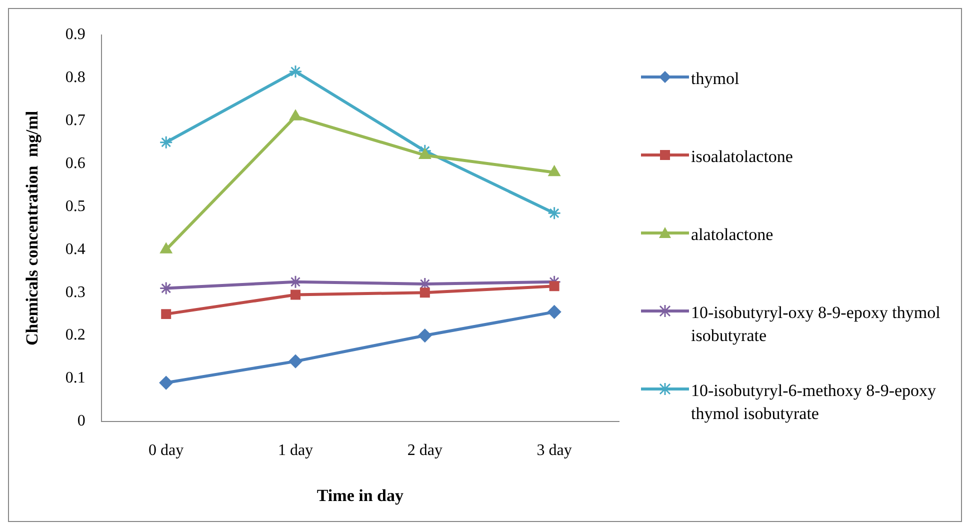  What do you see at coordinates (75, 35) in the screenshot?
I see `y-tick-label: 0.9` at bounding box center [75, 35].